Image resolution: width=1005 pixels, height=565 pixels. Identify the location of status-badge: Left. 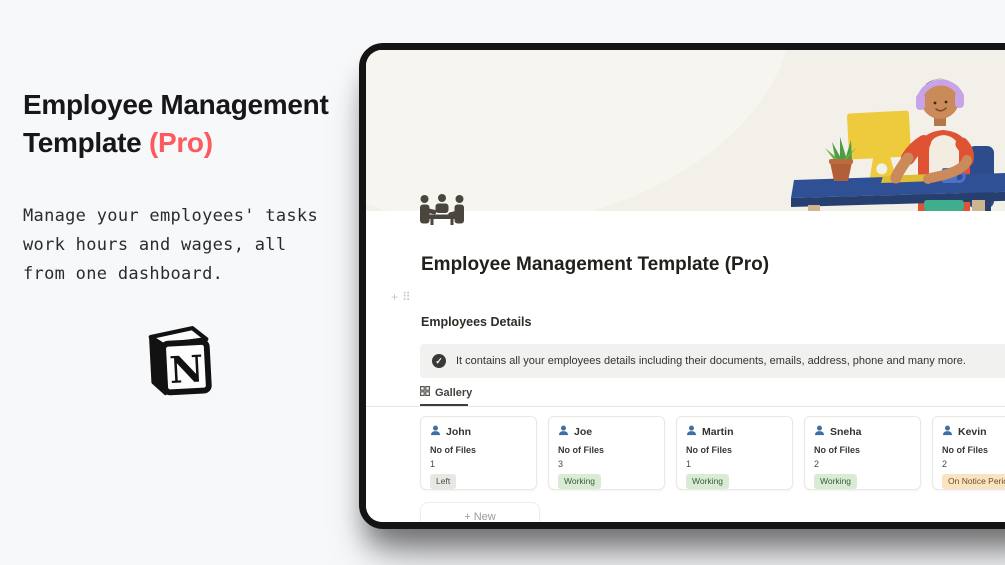
(443, 481).